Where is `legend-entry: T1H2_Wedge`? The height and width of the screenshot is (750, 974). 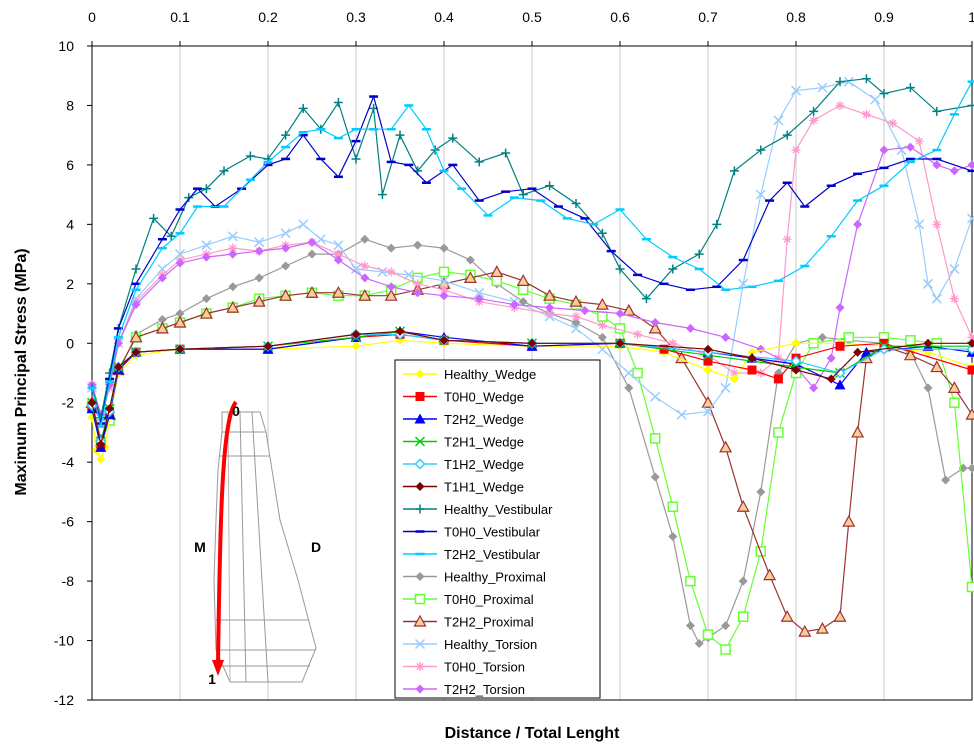
legend-entry: T1H2_Wedge is located at coordinates (463, 464).